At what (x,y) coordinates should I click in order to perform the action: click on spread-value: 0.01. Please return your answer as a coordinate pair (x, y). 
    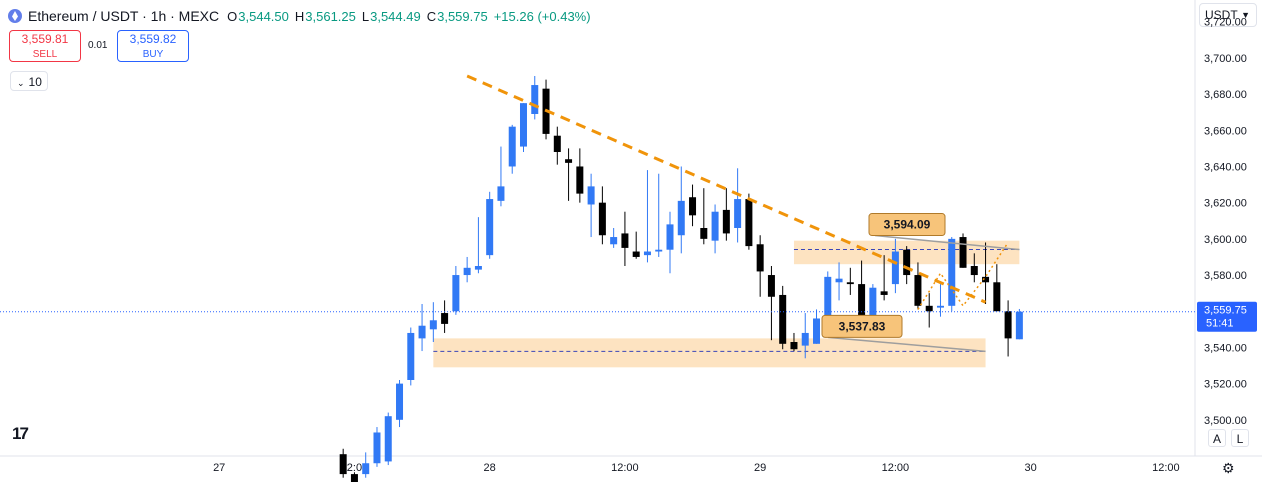
    Looking at the image, I should click on (98, 45).